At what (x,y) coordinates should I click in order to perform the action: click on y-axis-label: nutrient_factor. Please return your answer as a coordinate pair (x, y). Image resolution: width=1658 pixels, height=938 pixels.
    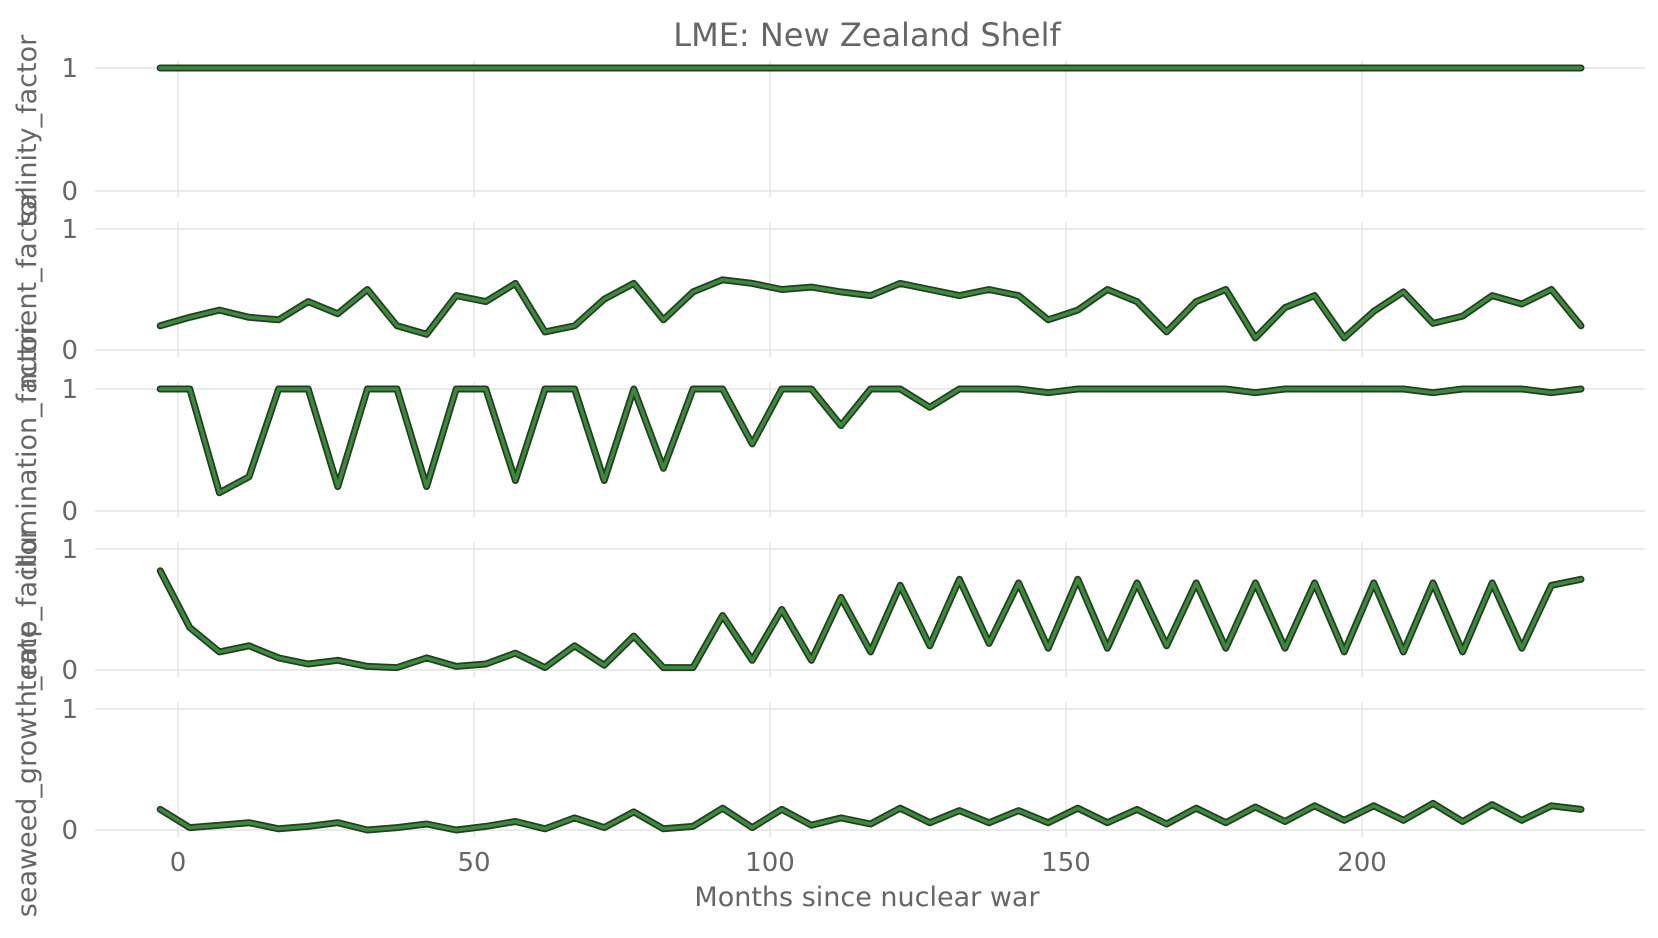
    Looking at the image, I should click on (27, 288).